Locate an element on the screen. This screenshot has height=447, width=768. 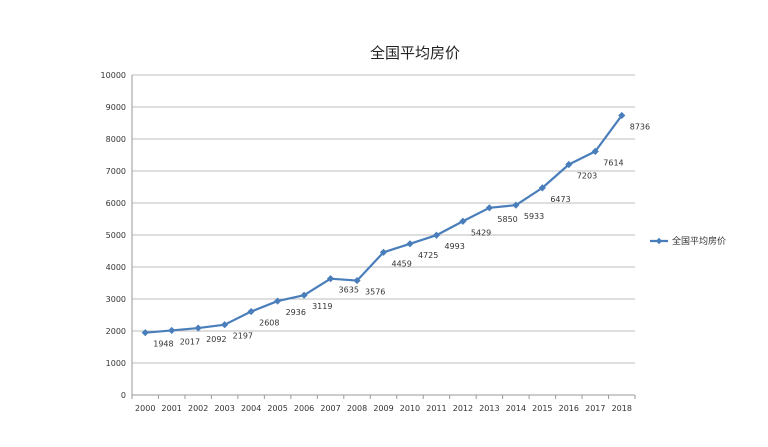
data-label: 2017 is located at coordinates (190, 341).